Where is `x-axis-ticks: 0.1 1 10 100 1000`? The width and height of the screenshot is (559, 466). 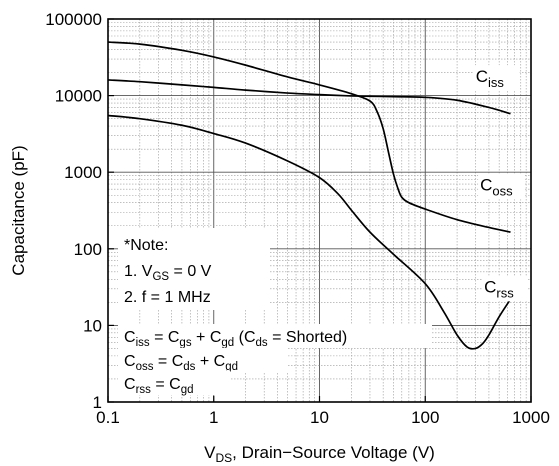 x-axis-ticks: 0.1 1 10 100 1000 is located at coordinates (323, 411).